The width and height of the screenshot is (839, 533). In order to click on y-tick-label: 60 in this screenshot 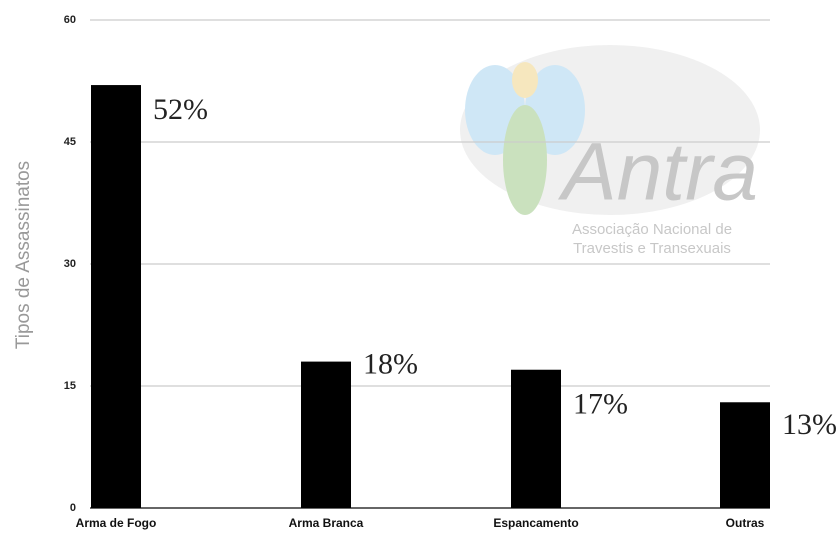, I will do `click(70, 20)`.